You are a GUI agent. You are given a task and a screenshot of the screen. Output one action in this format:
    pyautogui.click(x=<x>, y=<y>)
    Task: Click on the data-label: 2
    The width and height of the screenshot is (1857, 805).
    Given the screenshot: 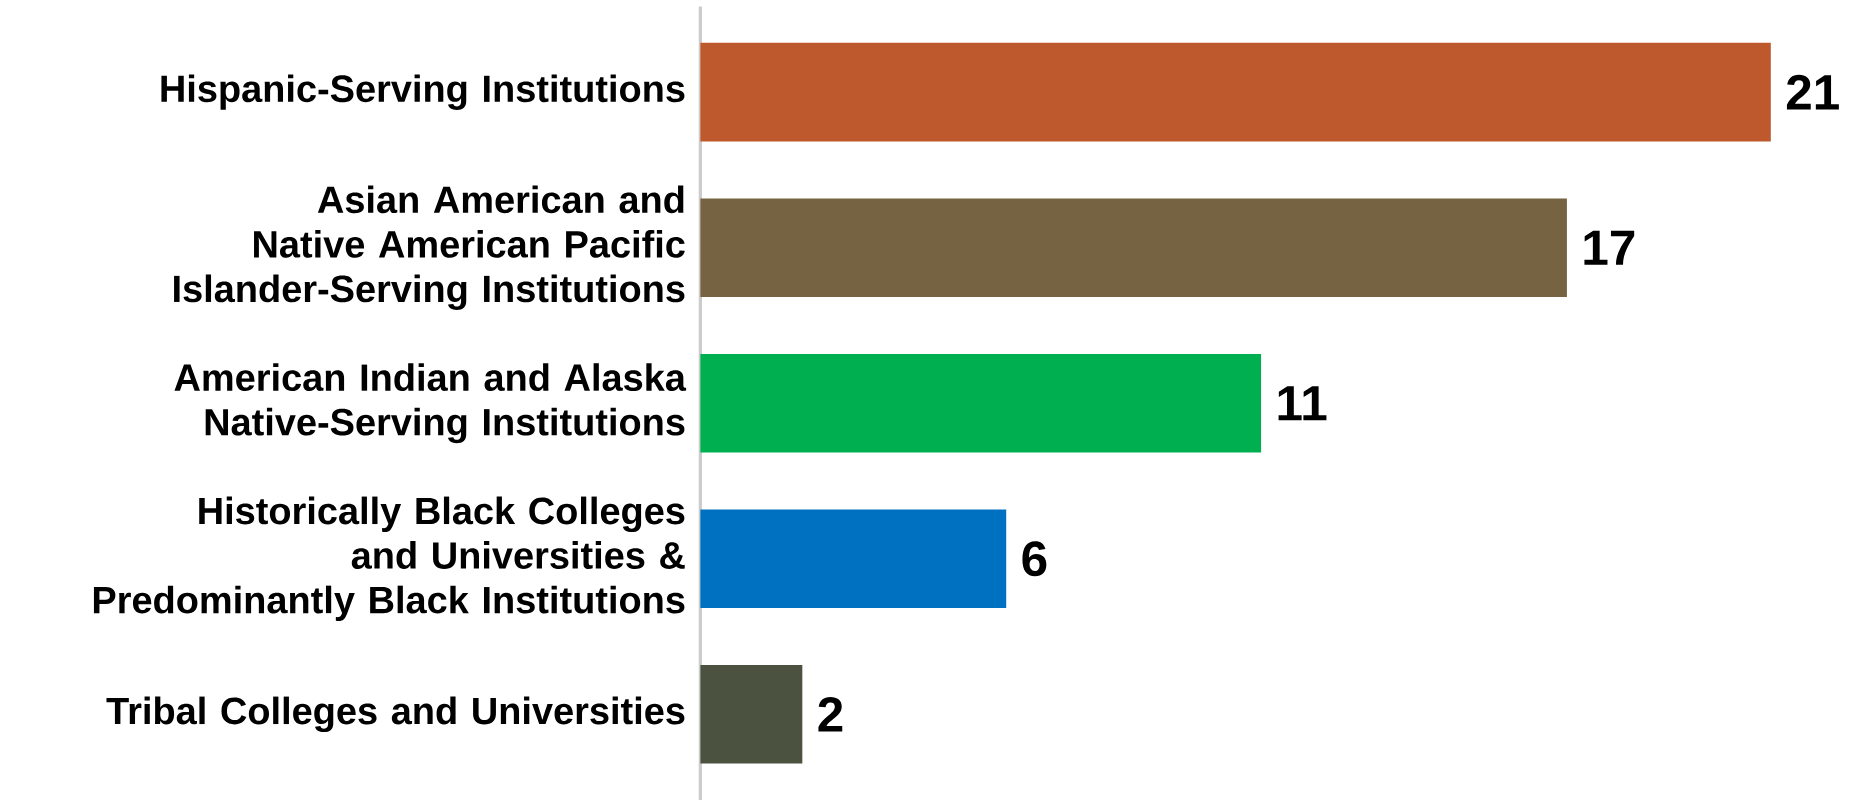 What is the action you would take?
    pyautogui.click(x=830, y=714)
    